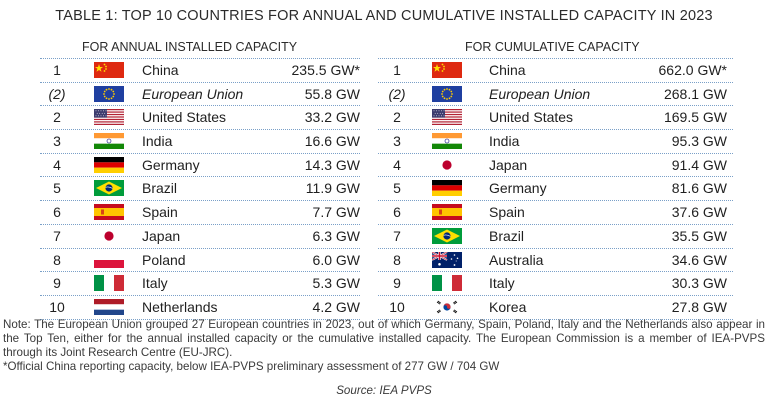  I want to click on table-row: 3 India 16.6 GW, so click(200, 142).